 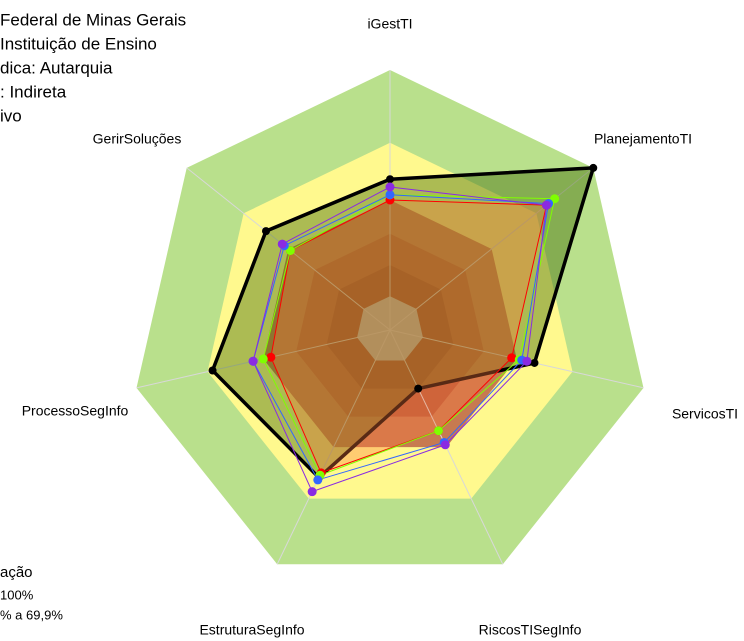 I want to click on axis-label: GerirSoluções, so click(x=137, y=139).